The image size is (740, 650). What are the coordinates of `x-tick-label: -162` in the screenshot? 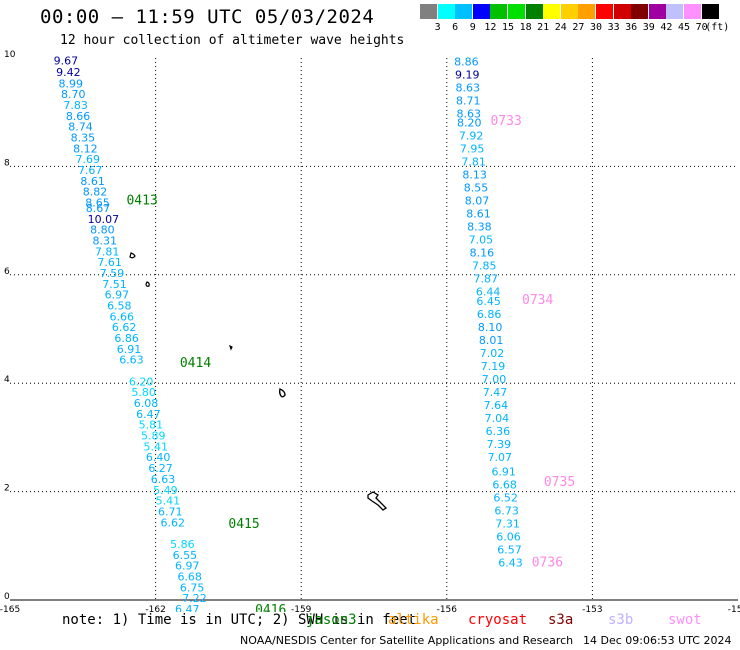 It's located at (155, 608).